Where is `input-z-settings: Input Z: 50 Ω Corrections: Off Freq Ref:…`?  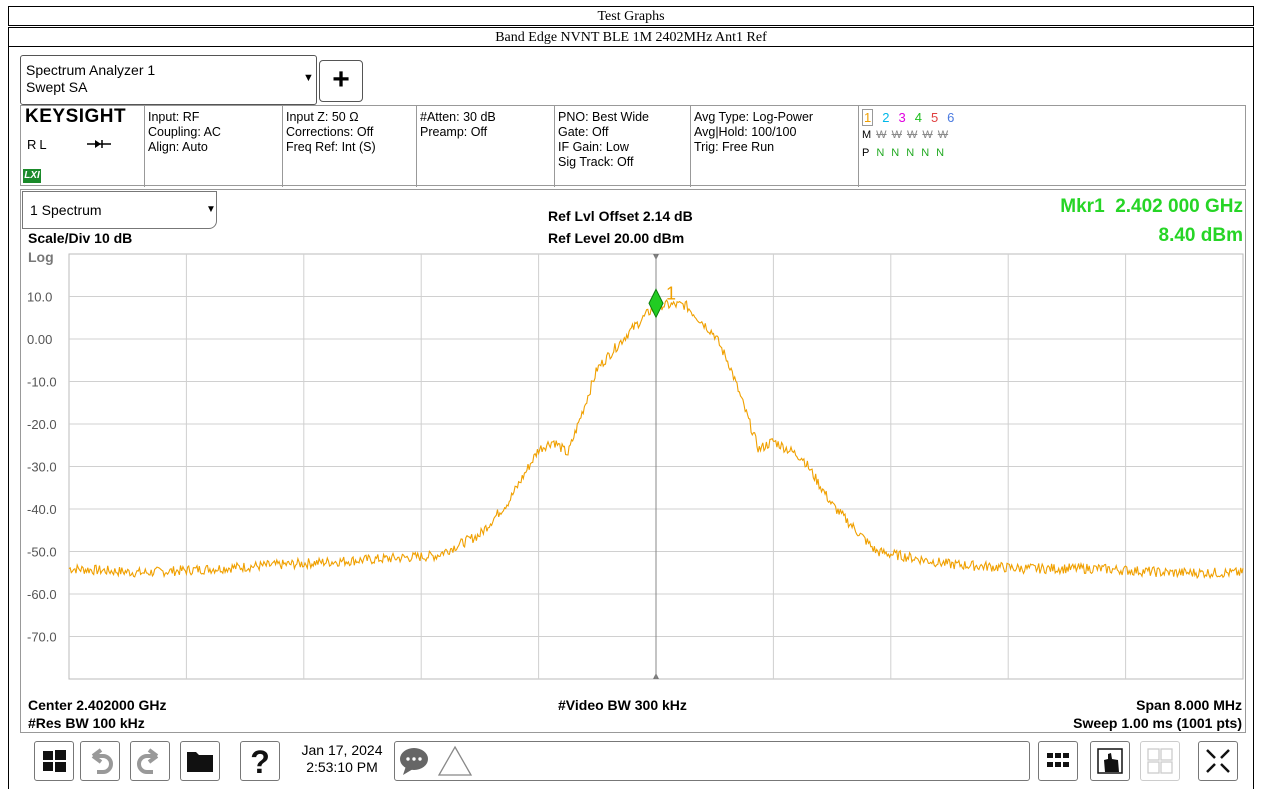 input-z-settings: Input Z: 50 Ω Corrections: Off Freq Ref:… is located at coordinates (350, 146).